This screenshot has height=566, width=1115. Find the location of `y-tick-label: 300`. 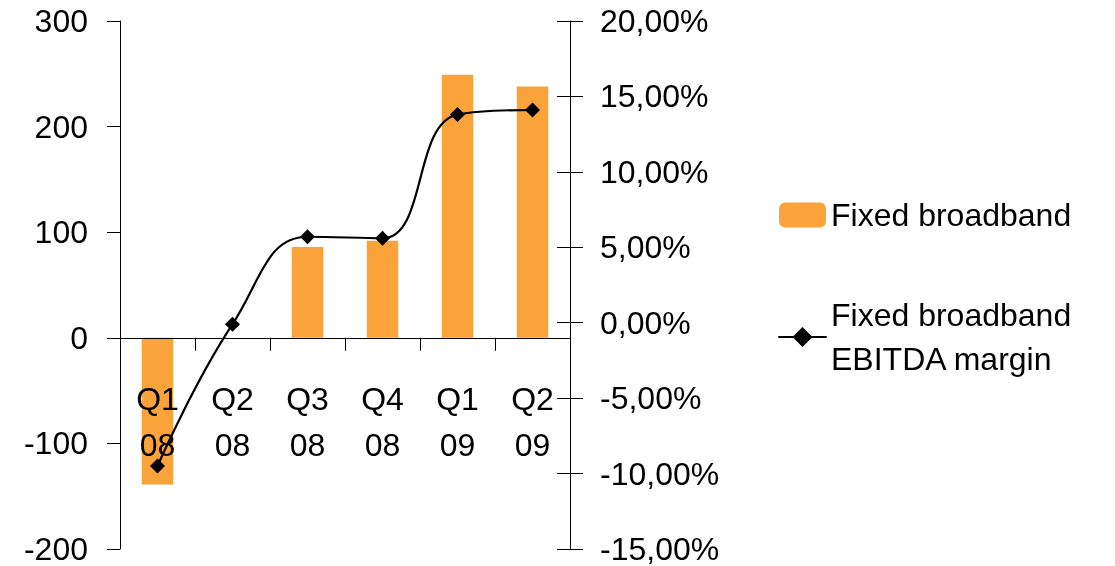

y-tick-label: 300 is located at coordinates (61, 21).